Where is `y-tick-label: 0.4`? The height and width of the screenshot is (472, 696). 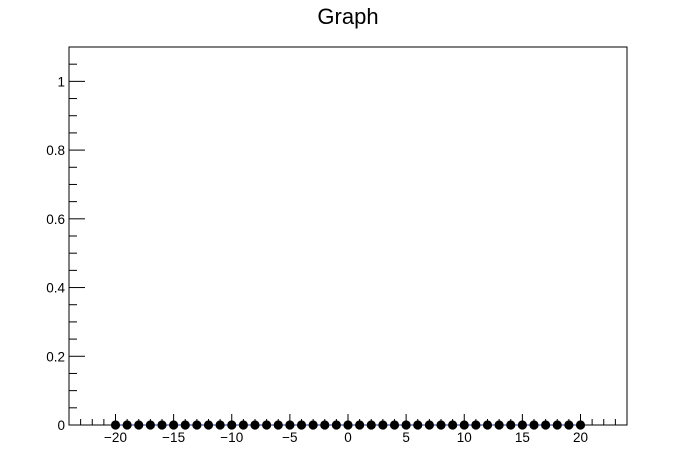
y-tick-label: 0.4 is located at coordinates (55, 288).